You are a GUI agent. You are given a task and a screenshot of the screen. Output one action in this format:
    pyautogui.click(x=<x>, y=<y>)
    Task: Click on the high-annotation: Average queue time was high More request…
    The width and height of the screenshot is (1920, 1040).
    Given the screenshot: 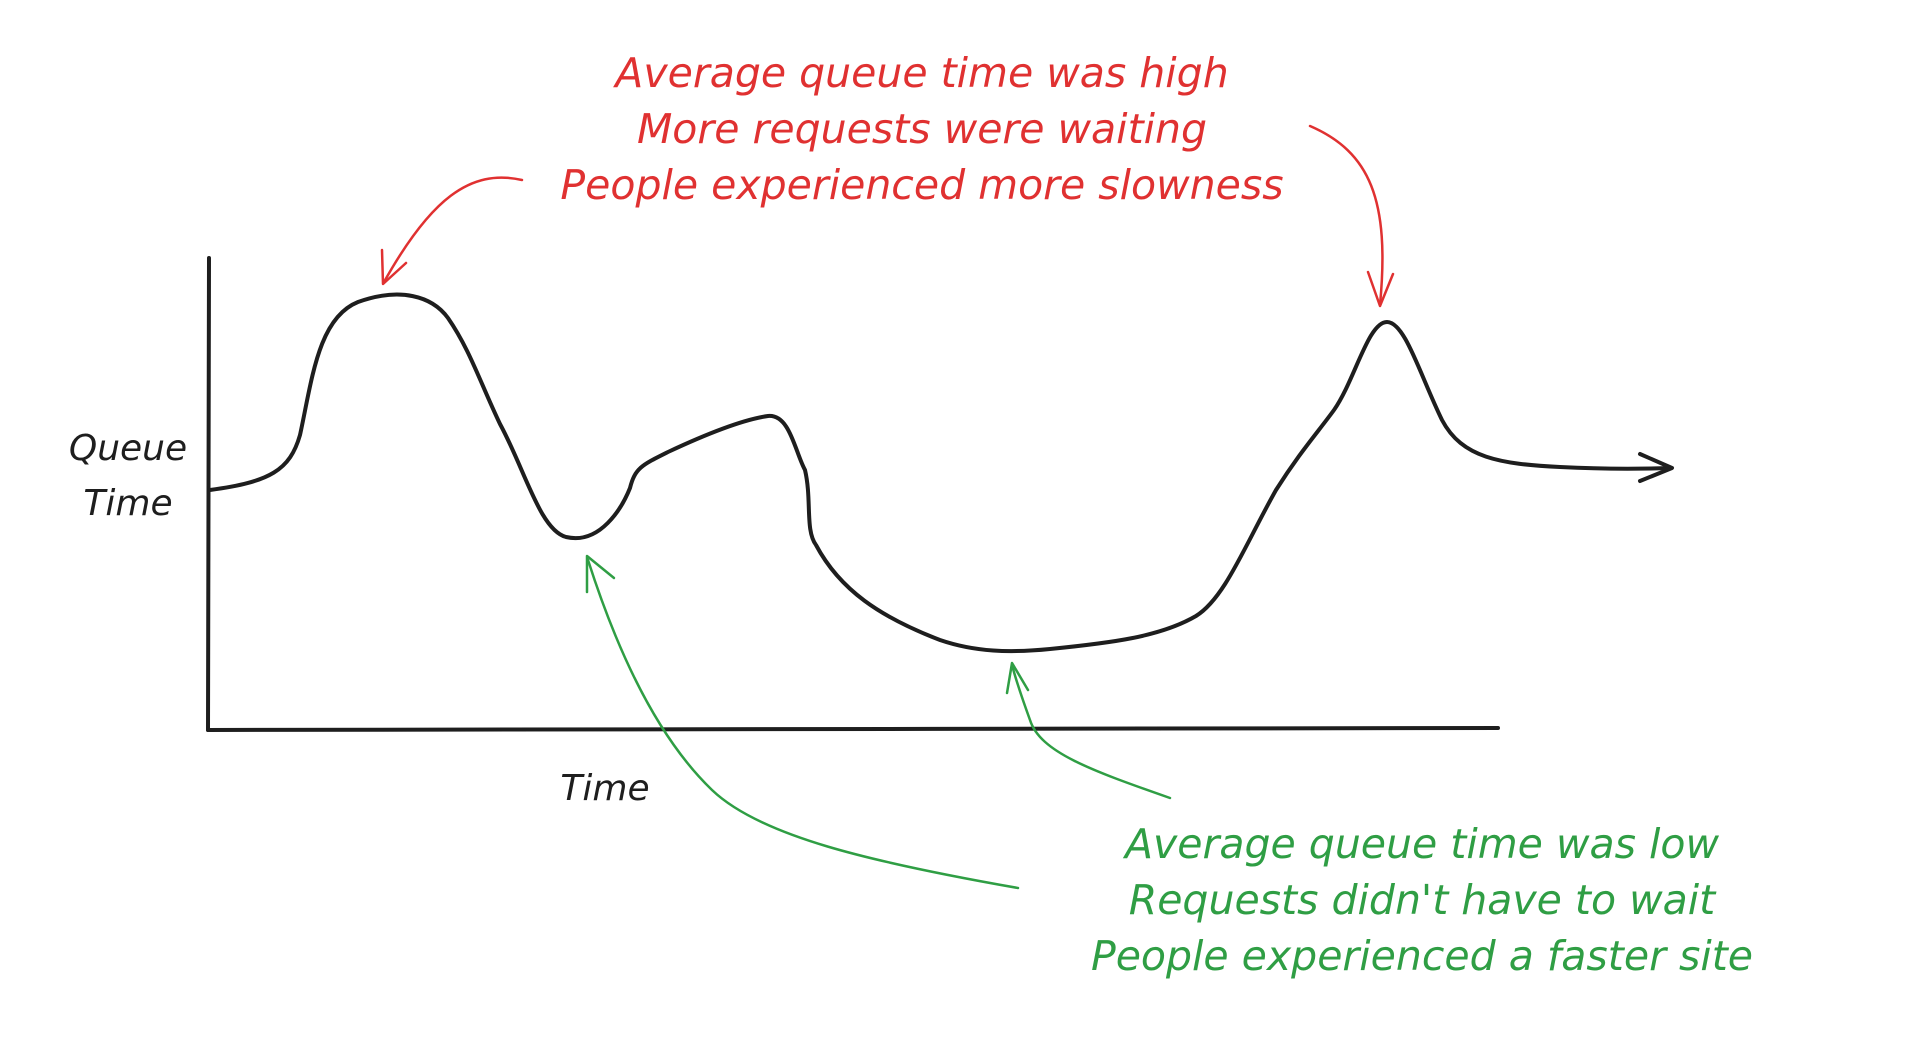 What is the action you would take?
    pyautogui.click(x=887, y=178)
    